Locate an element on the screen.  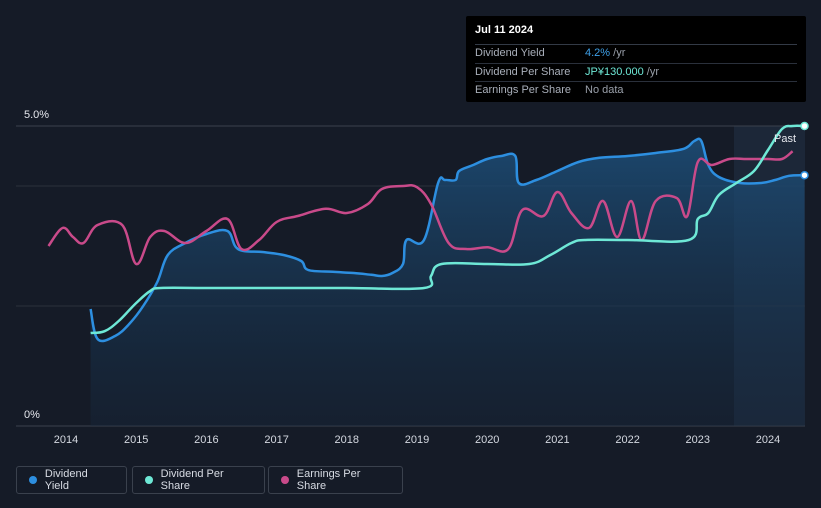
x-tick-label: 2017 is located at coordinates (276, 440).